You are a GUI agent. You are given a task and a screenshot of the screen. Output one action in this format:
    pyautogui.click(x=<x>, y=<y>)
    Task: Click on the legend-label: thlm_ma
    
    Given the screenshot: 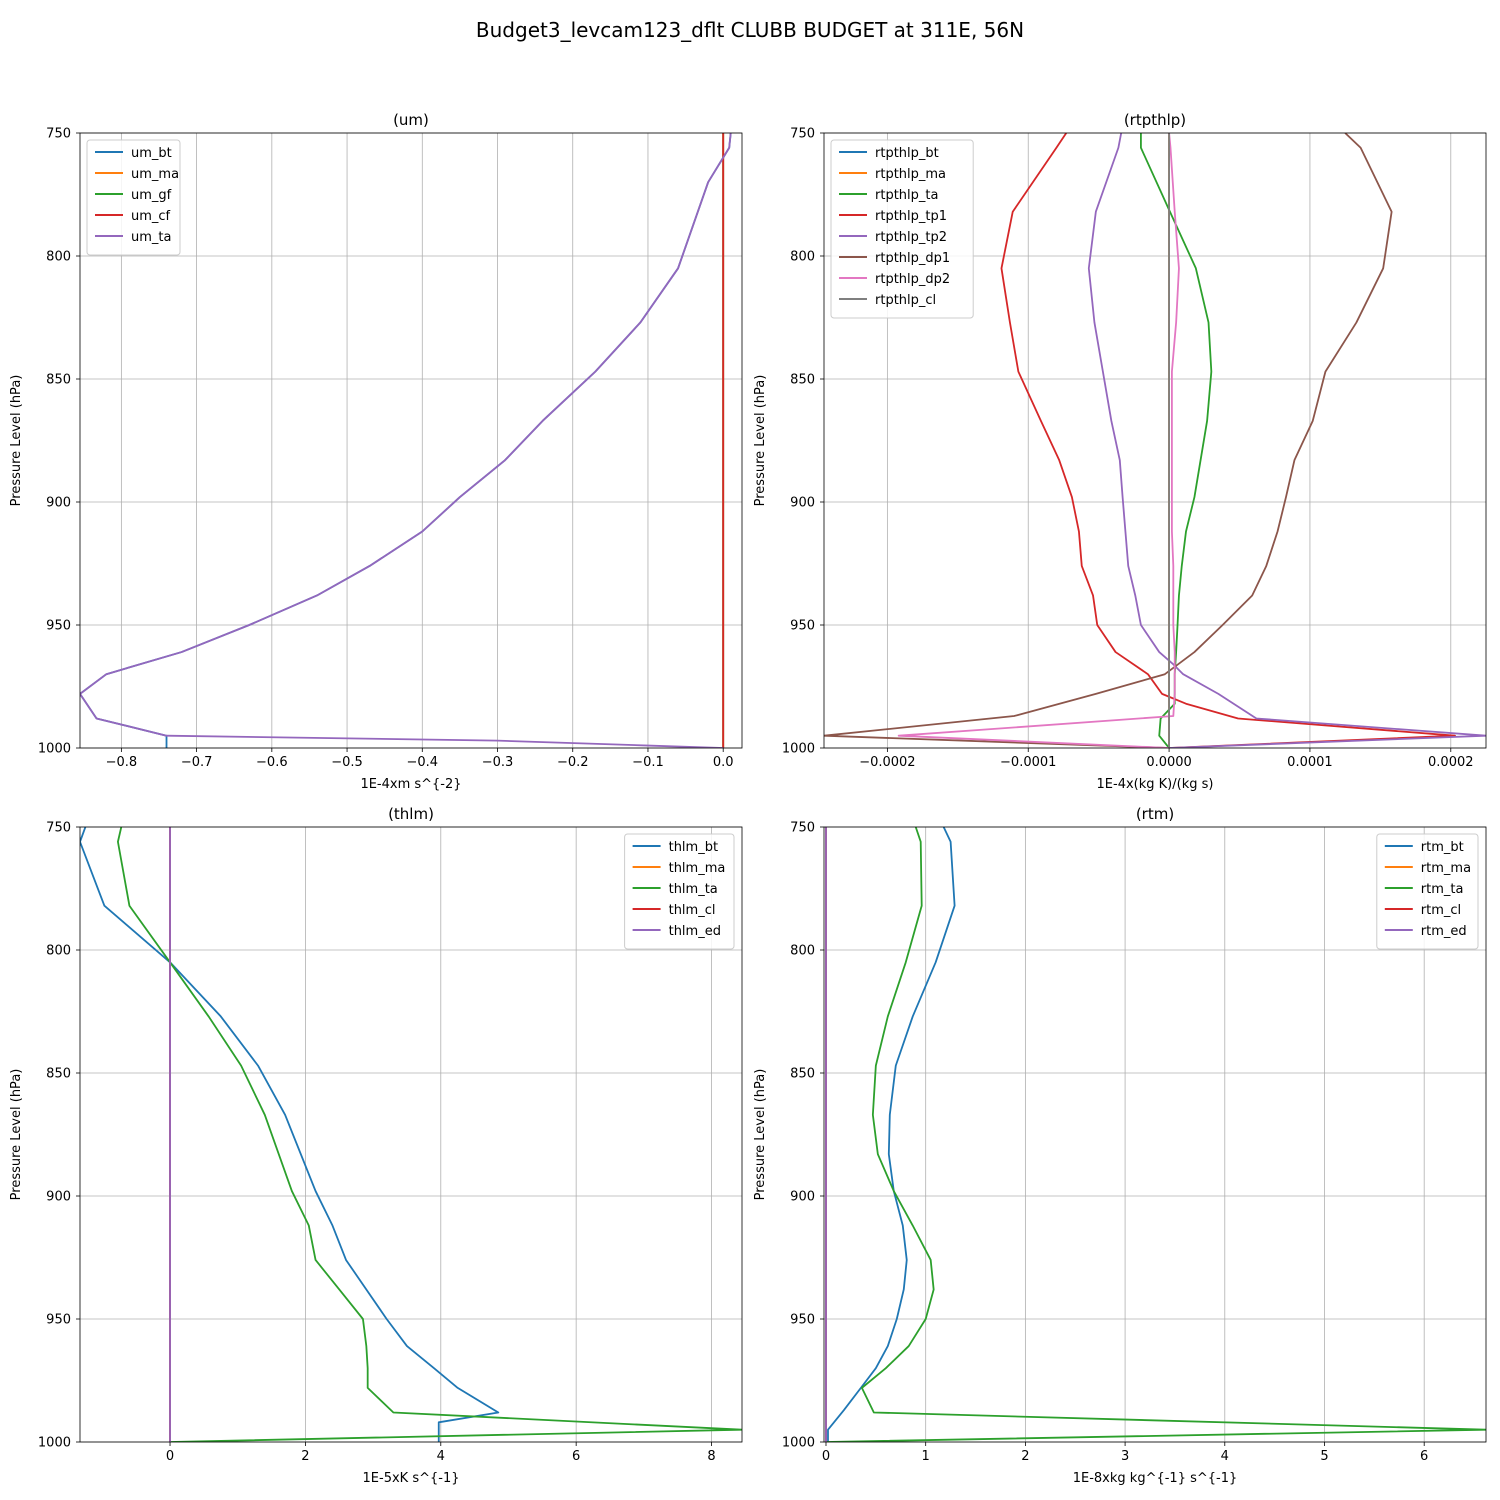 What is the action you would take?
    pyautogui.click(x=697, y=868)
    